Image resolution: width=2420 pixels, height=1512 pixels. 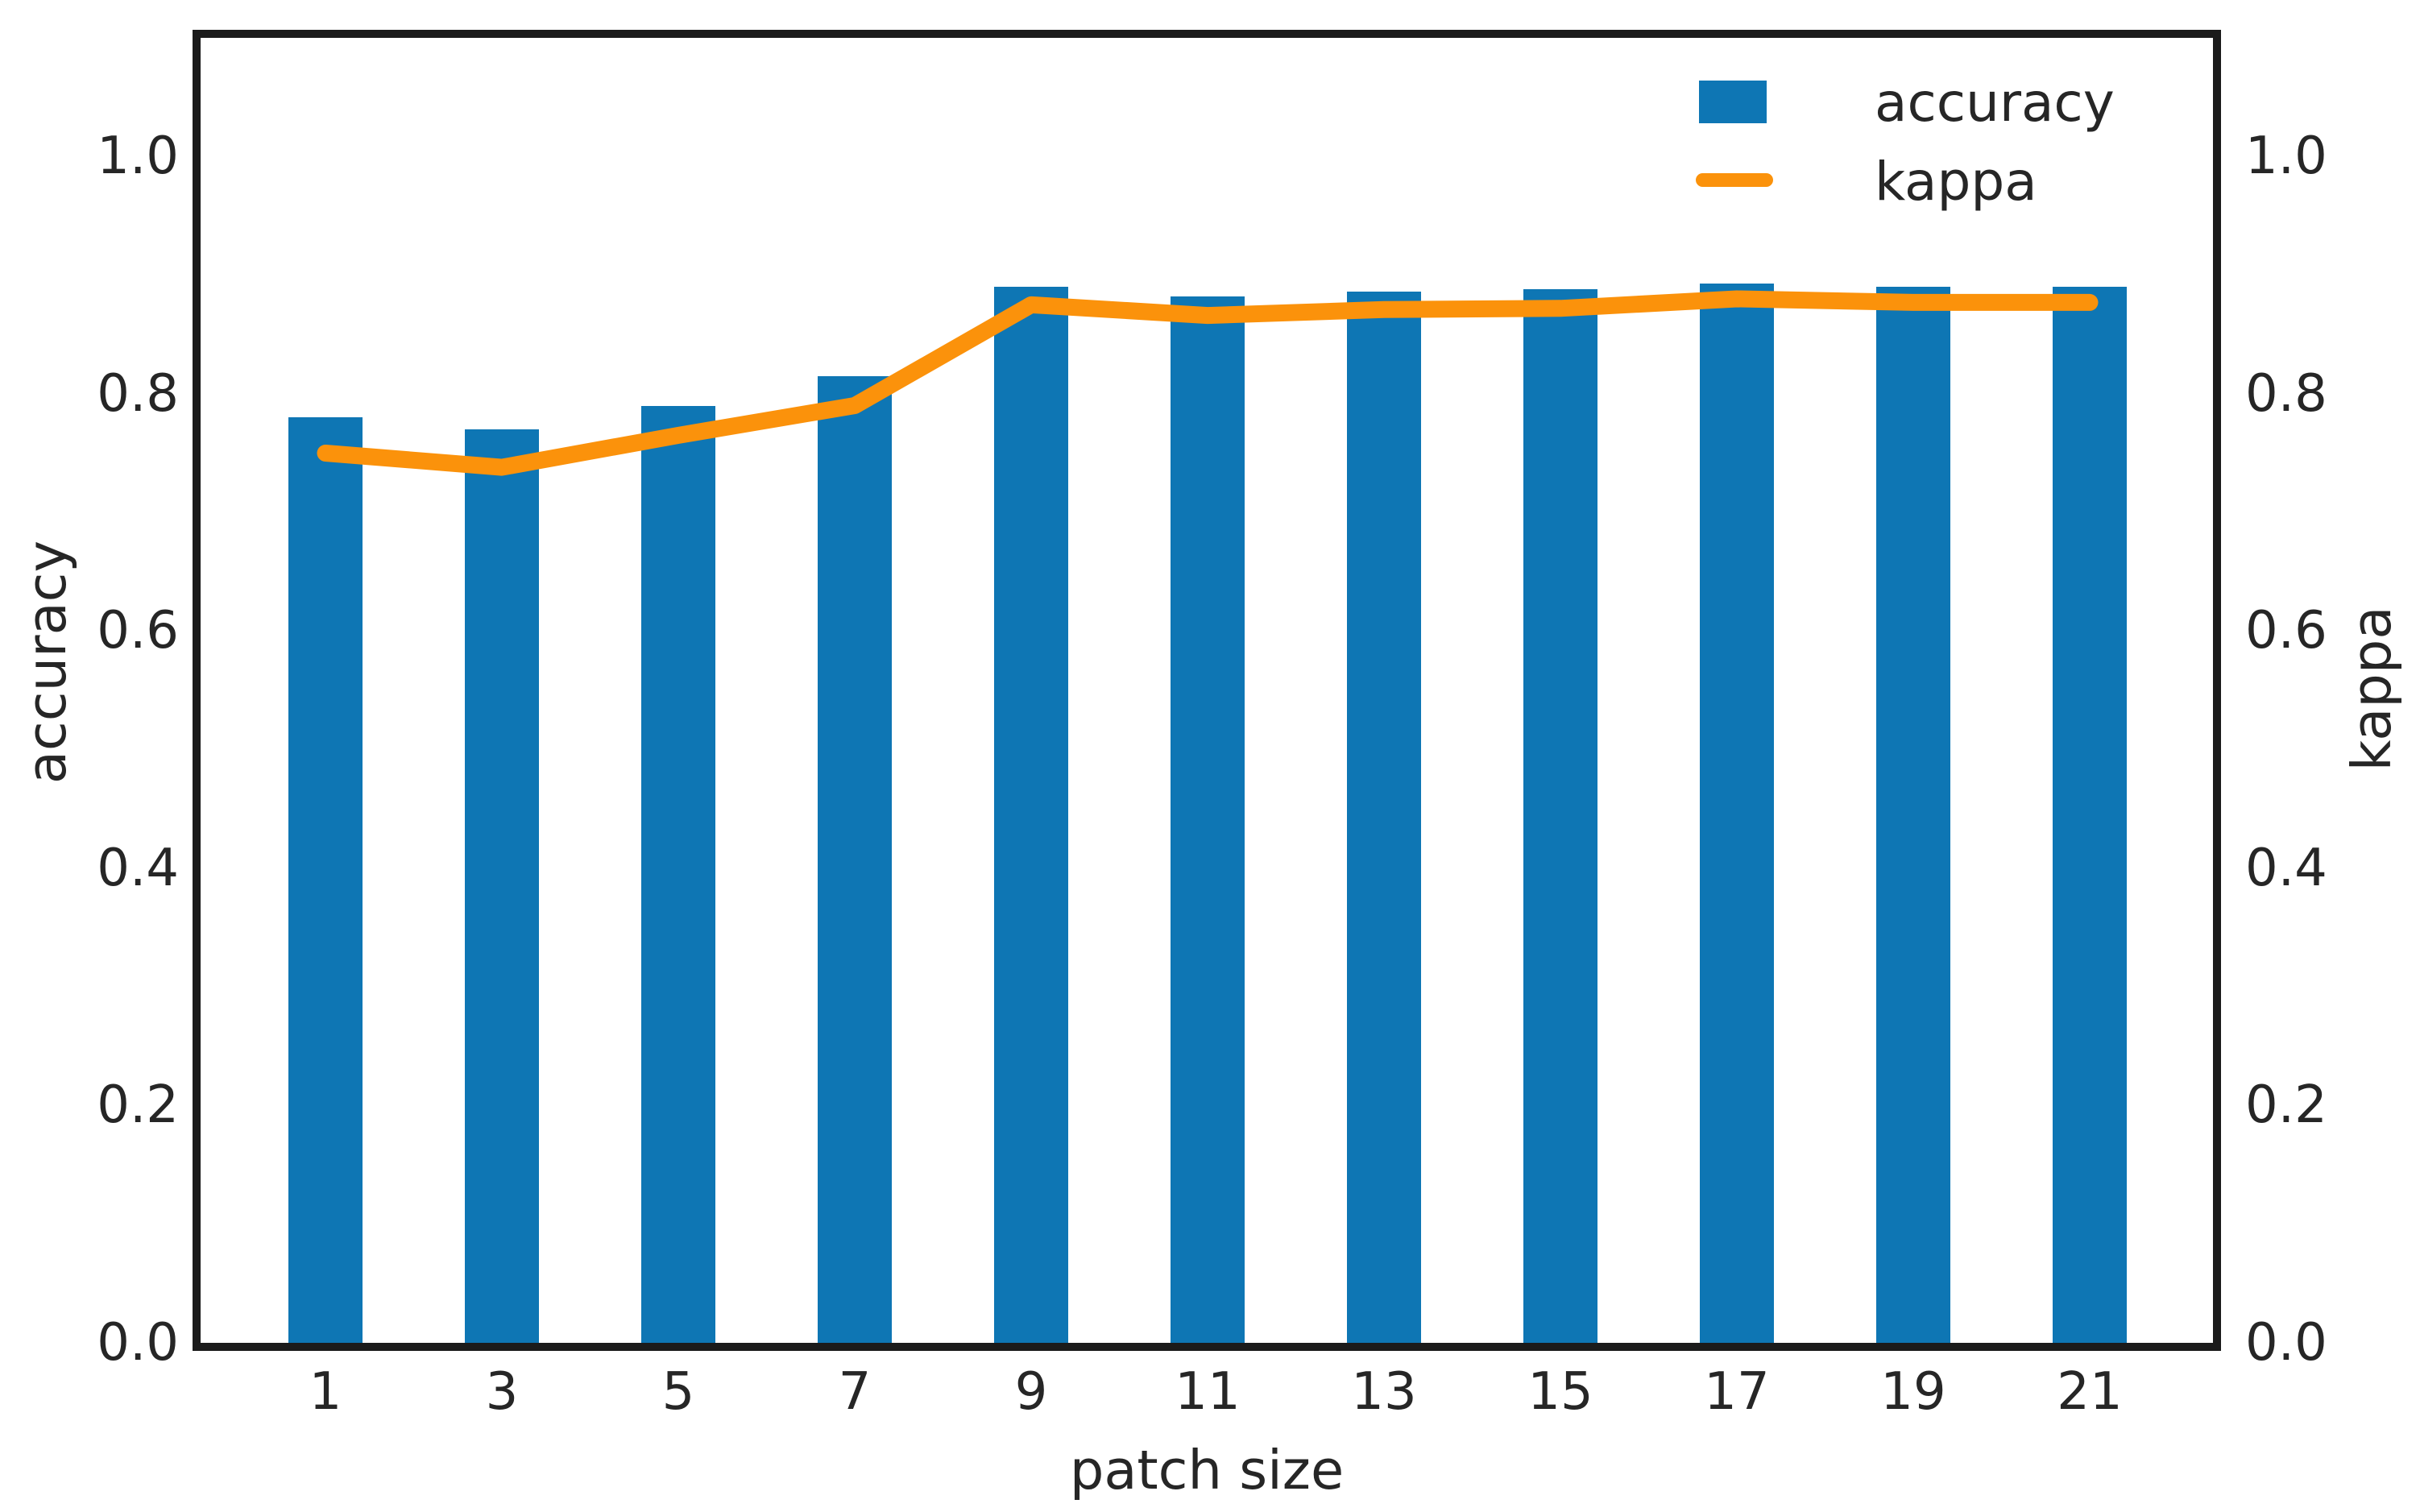 What do you see at coordinates (2090, 1392) in the screenshot?
I see `x-tick-21: 21` at bounding box center [2090, 1392].